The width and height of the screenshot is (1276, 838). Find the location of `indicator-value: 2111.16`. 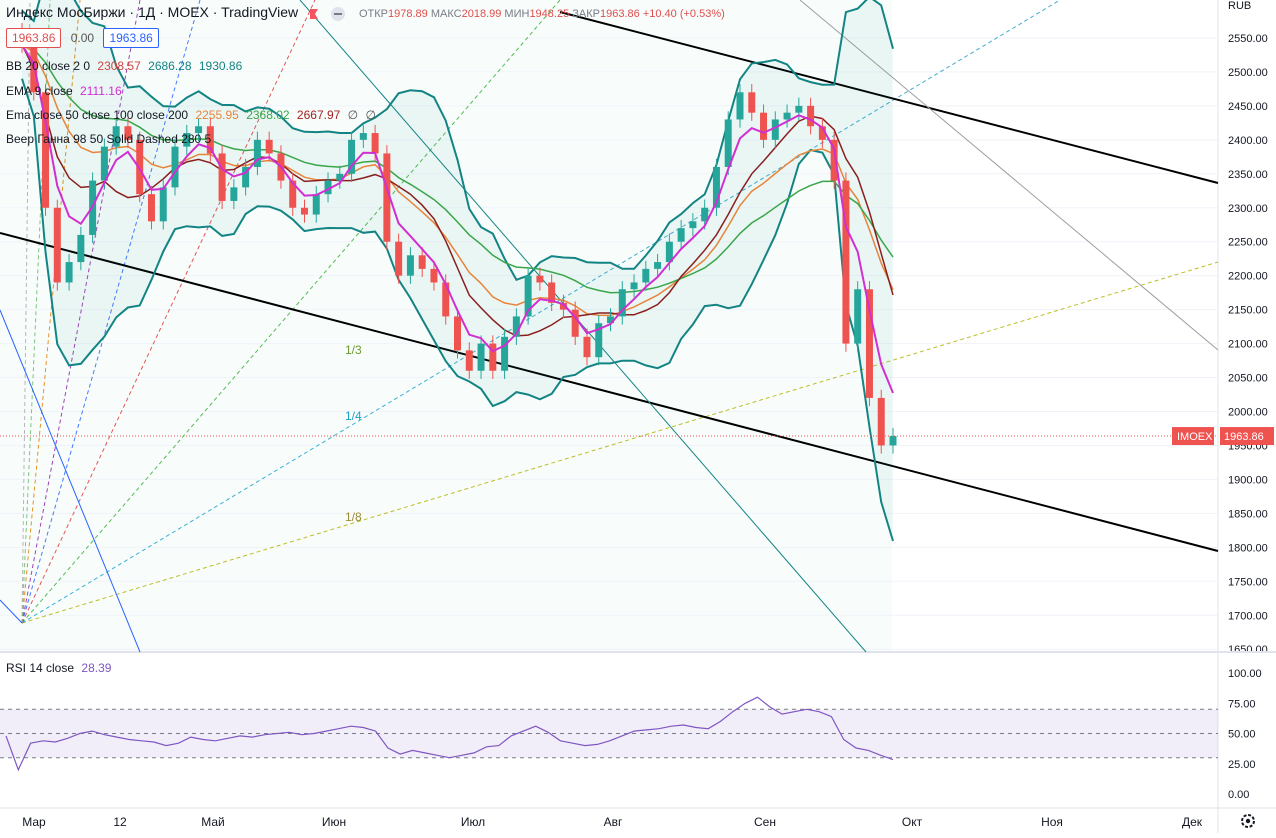

indicator-value: 2111.16 is located at coordinates (101, 91).